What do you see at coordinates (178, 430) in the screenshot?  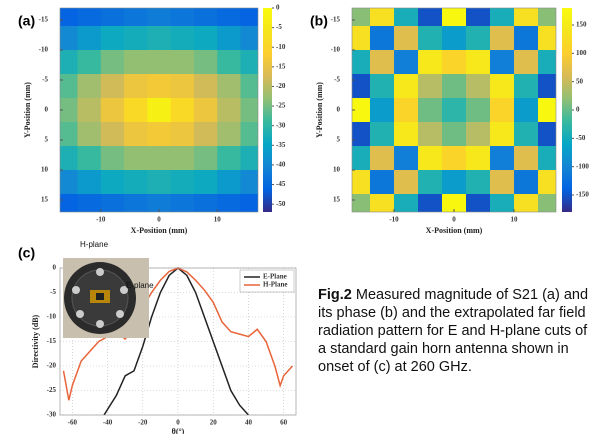 I see `x-axis-label: θ(°)` at bounding box center [178, 430].